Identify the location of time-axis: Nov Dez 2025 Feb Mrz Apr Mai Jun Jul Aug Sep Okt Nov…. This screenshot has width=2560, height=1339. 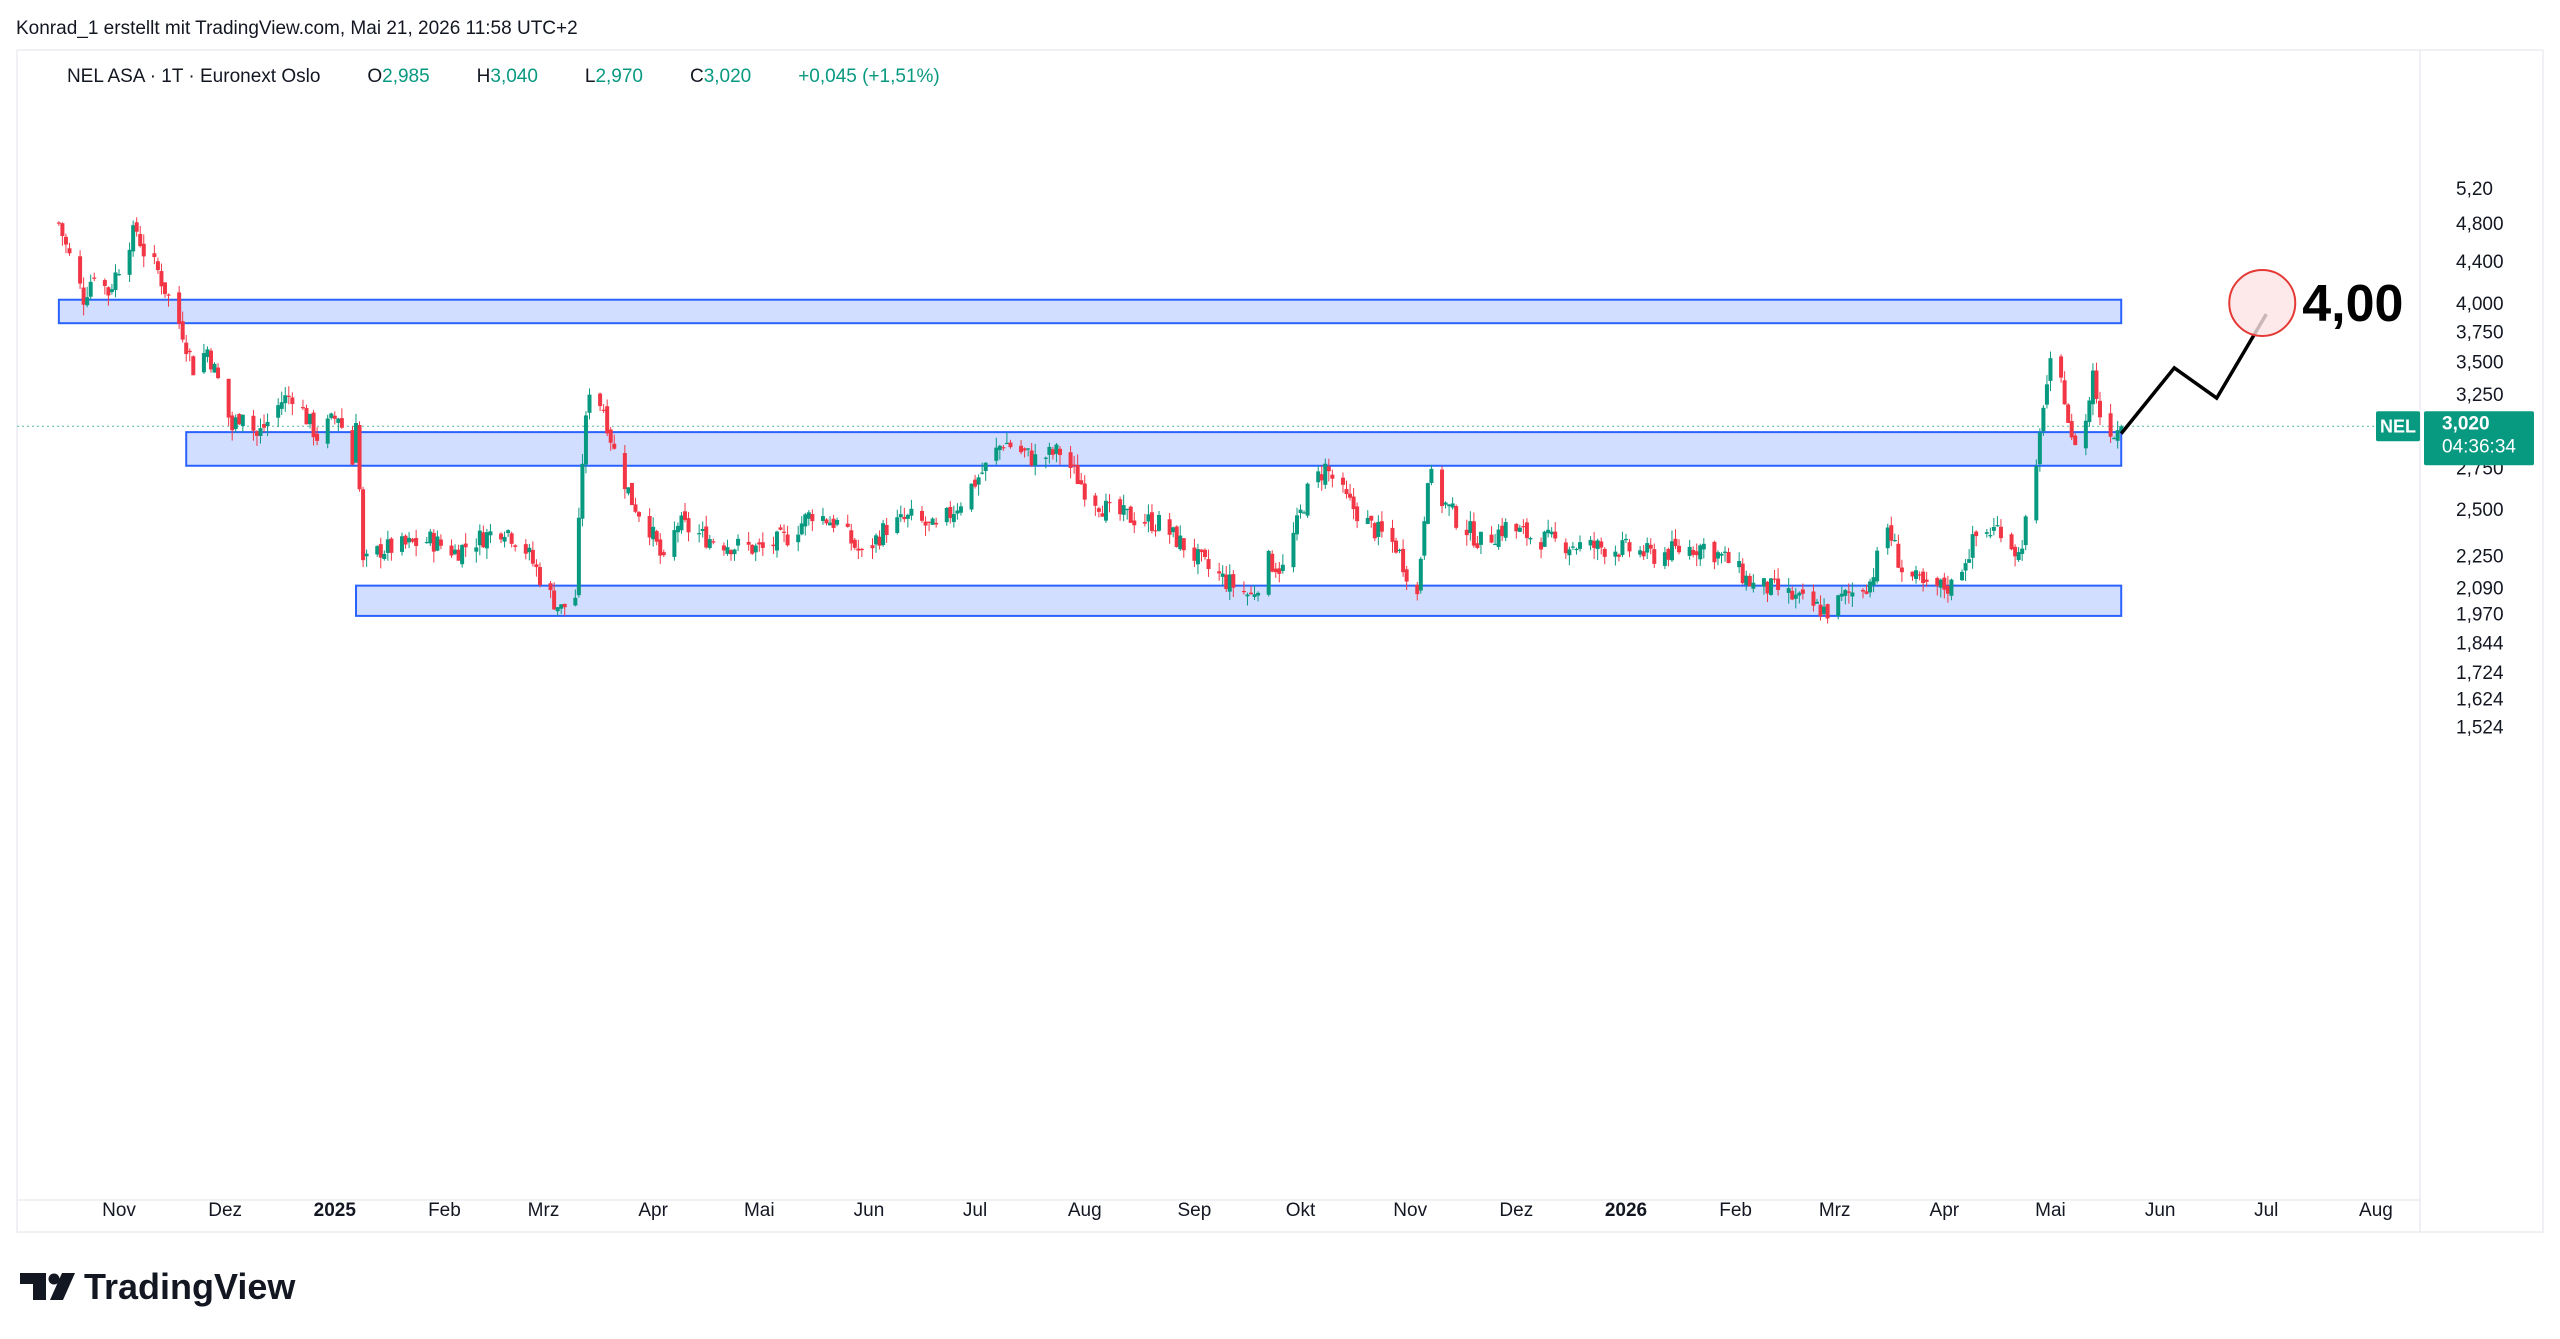
(1247, 1210).